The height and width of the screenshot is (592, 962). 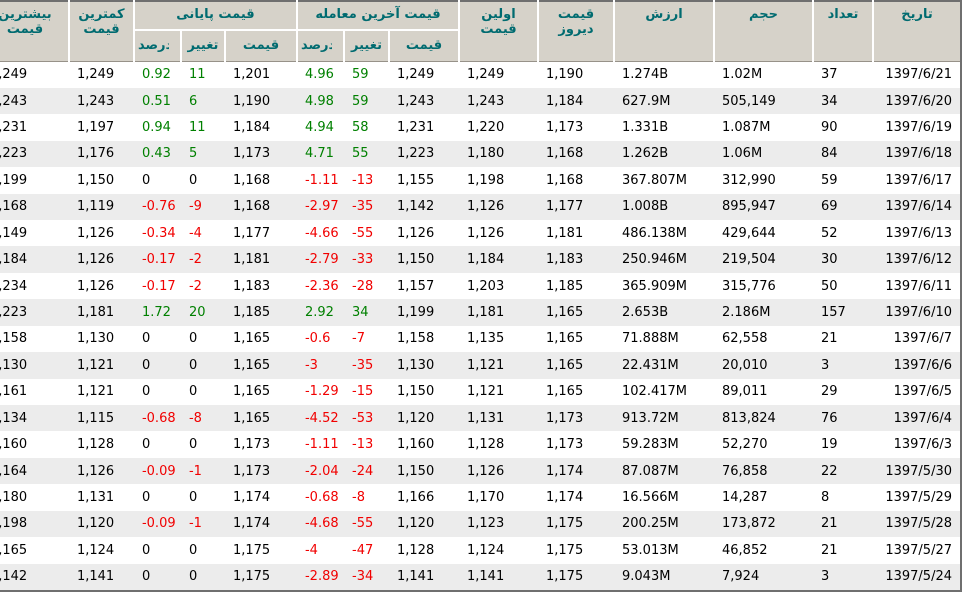 I want to click on cell-date: 1397/5/24, so click(x=918, y=577).